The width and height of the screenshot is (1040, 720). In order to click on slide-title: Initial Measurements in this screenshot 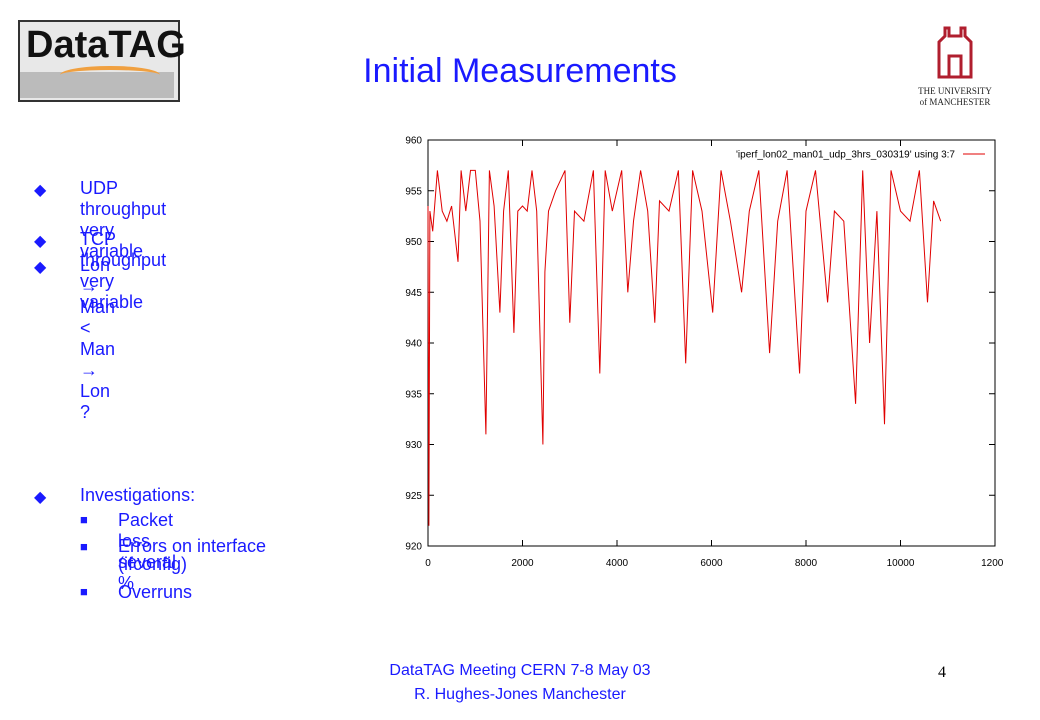, I will do `click(520, 71)`.